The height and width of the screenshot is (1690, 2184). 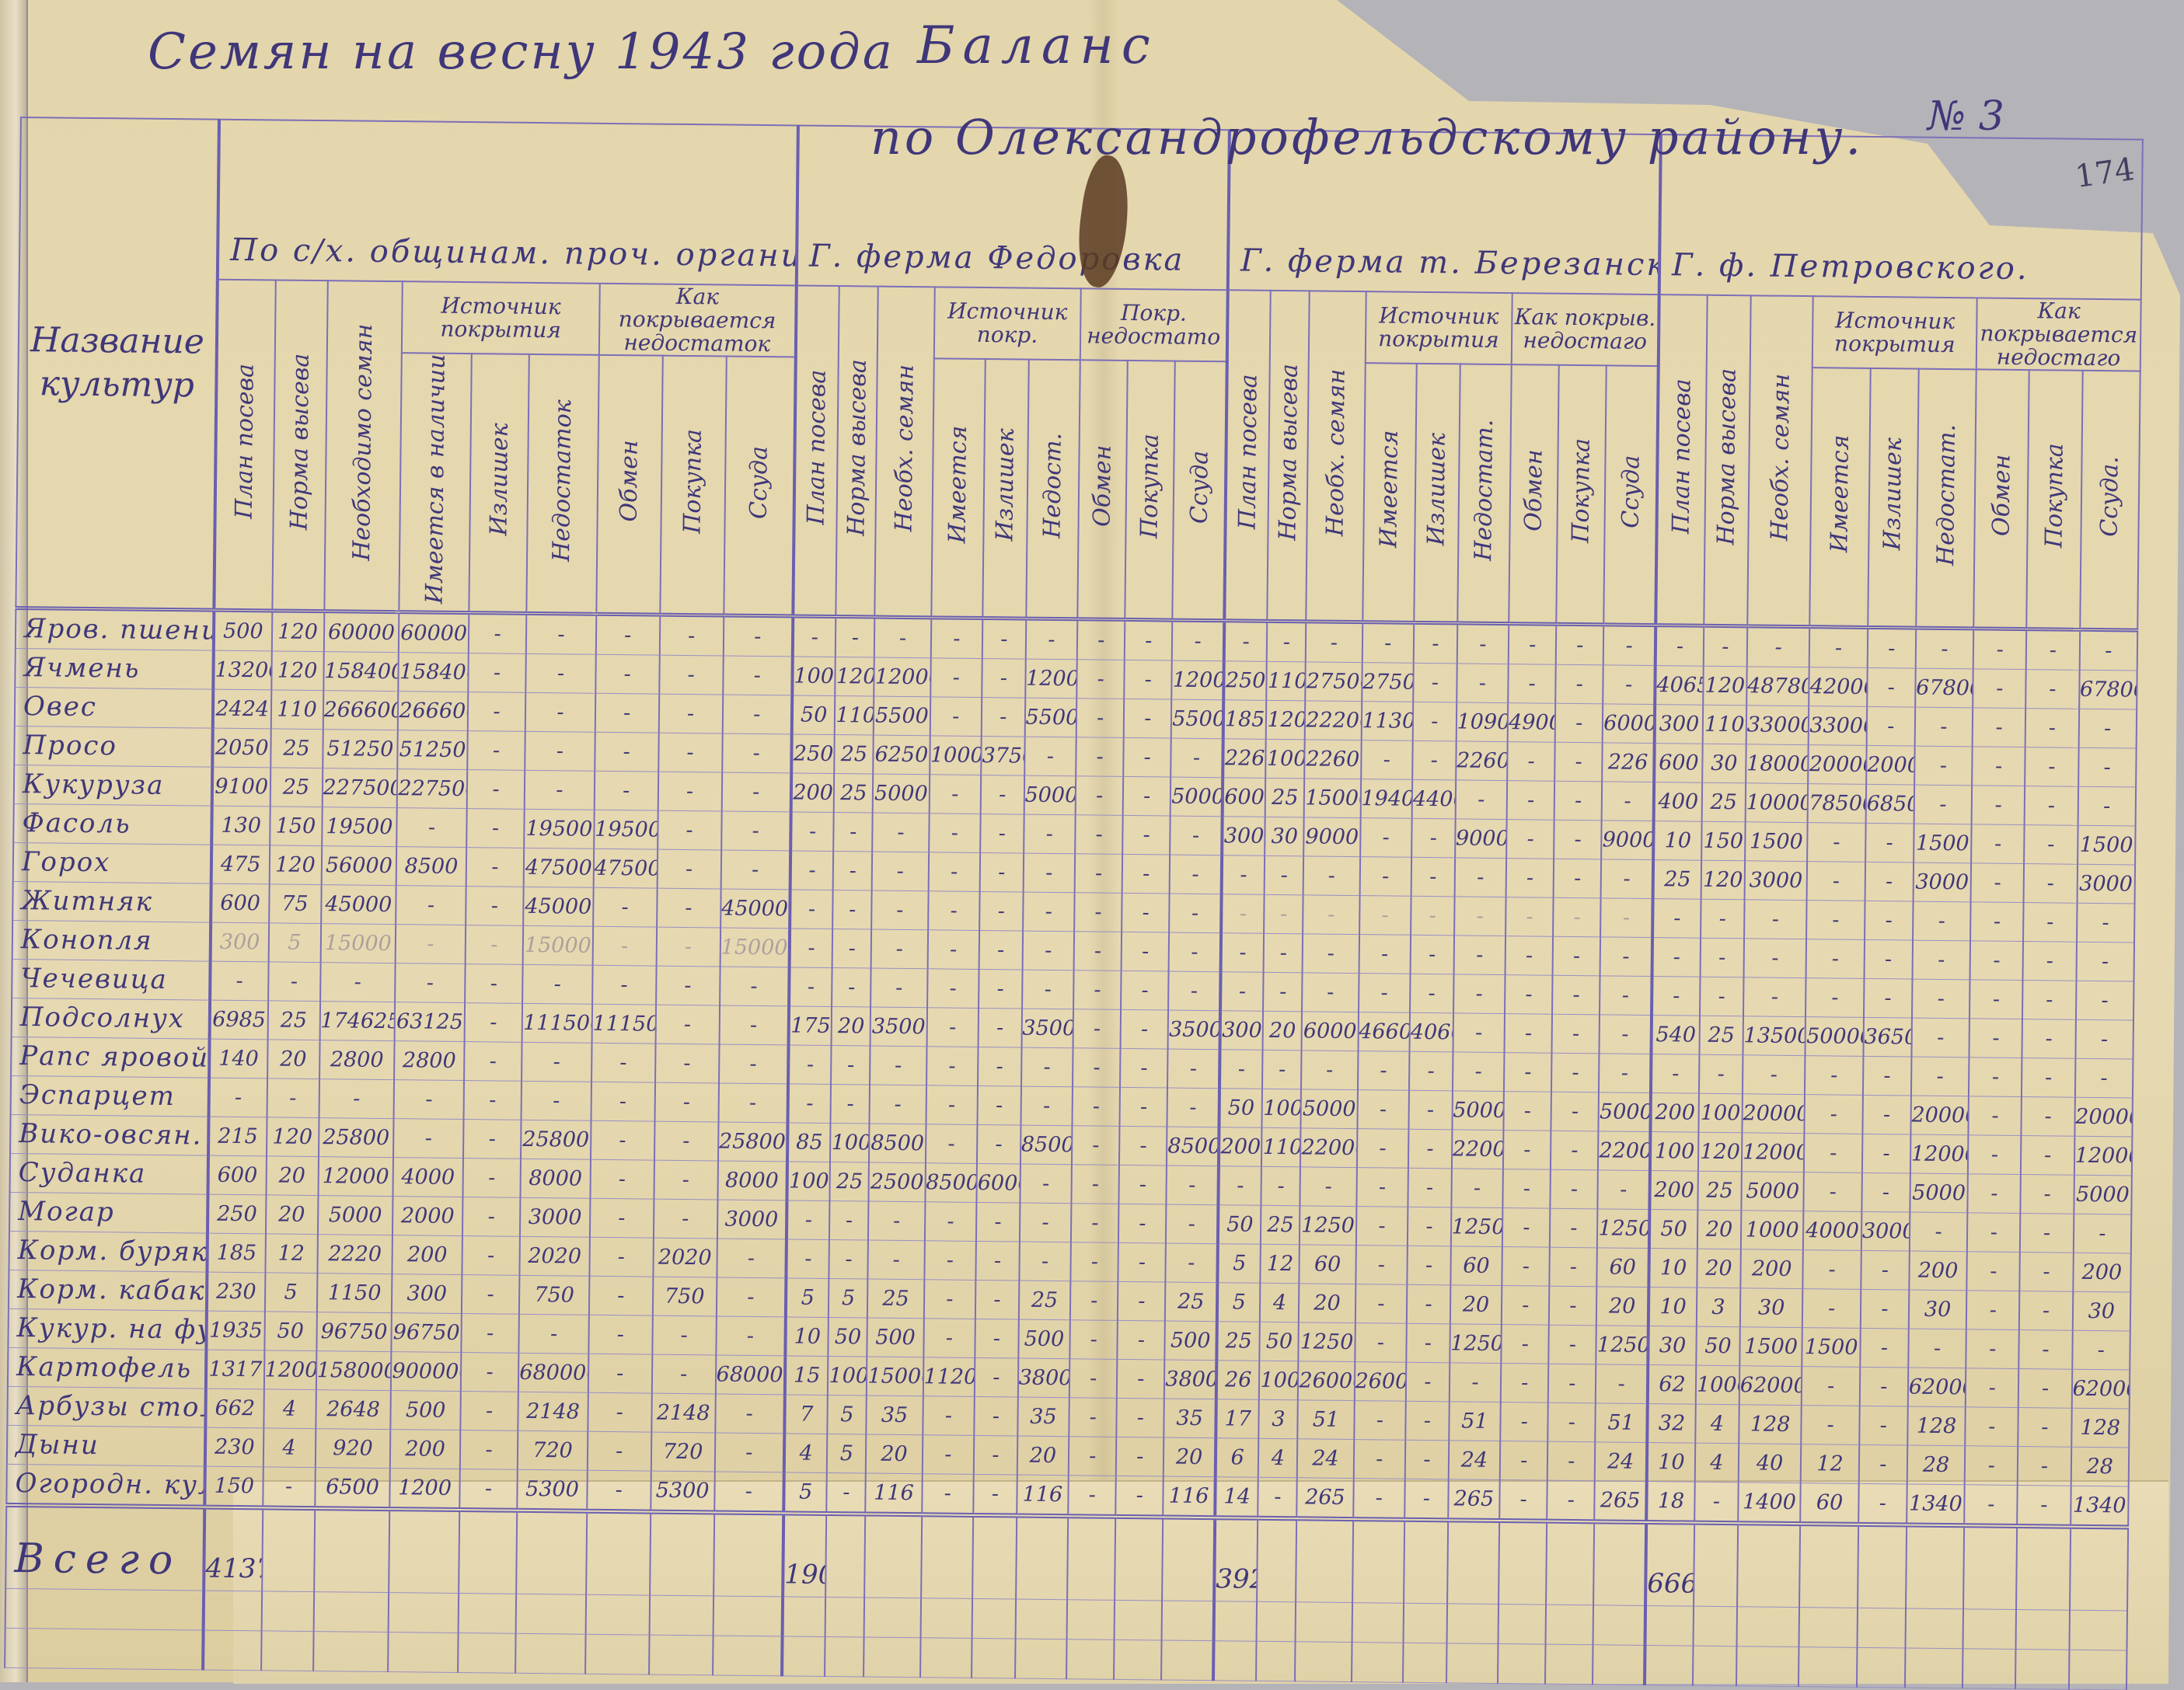 What do you see at coordinates (14, 841) in the screenshot?
I see `binding-edge` at bounding box center [14, 841].